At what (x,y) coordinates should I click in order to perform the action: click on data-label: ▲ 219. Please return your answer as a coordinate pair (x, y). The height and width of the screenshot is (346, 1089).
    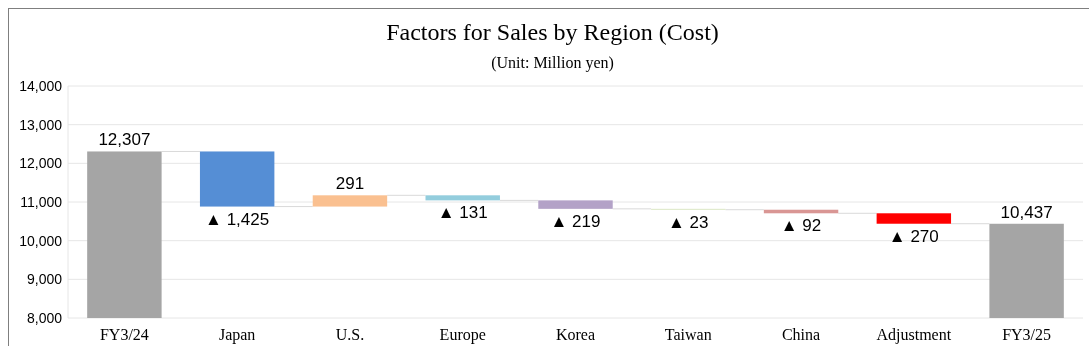
    Looking at the image, I should click on (575, 221).